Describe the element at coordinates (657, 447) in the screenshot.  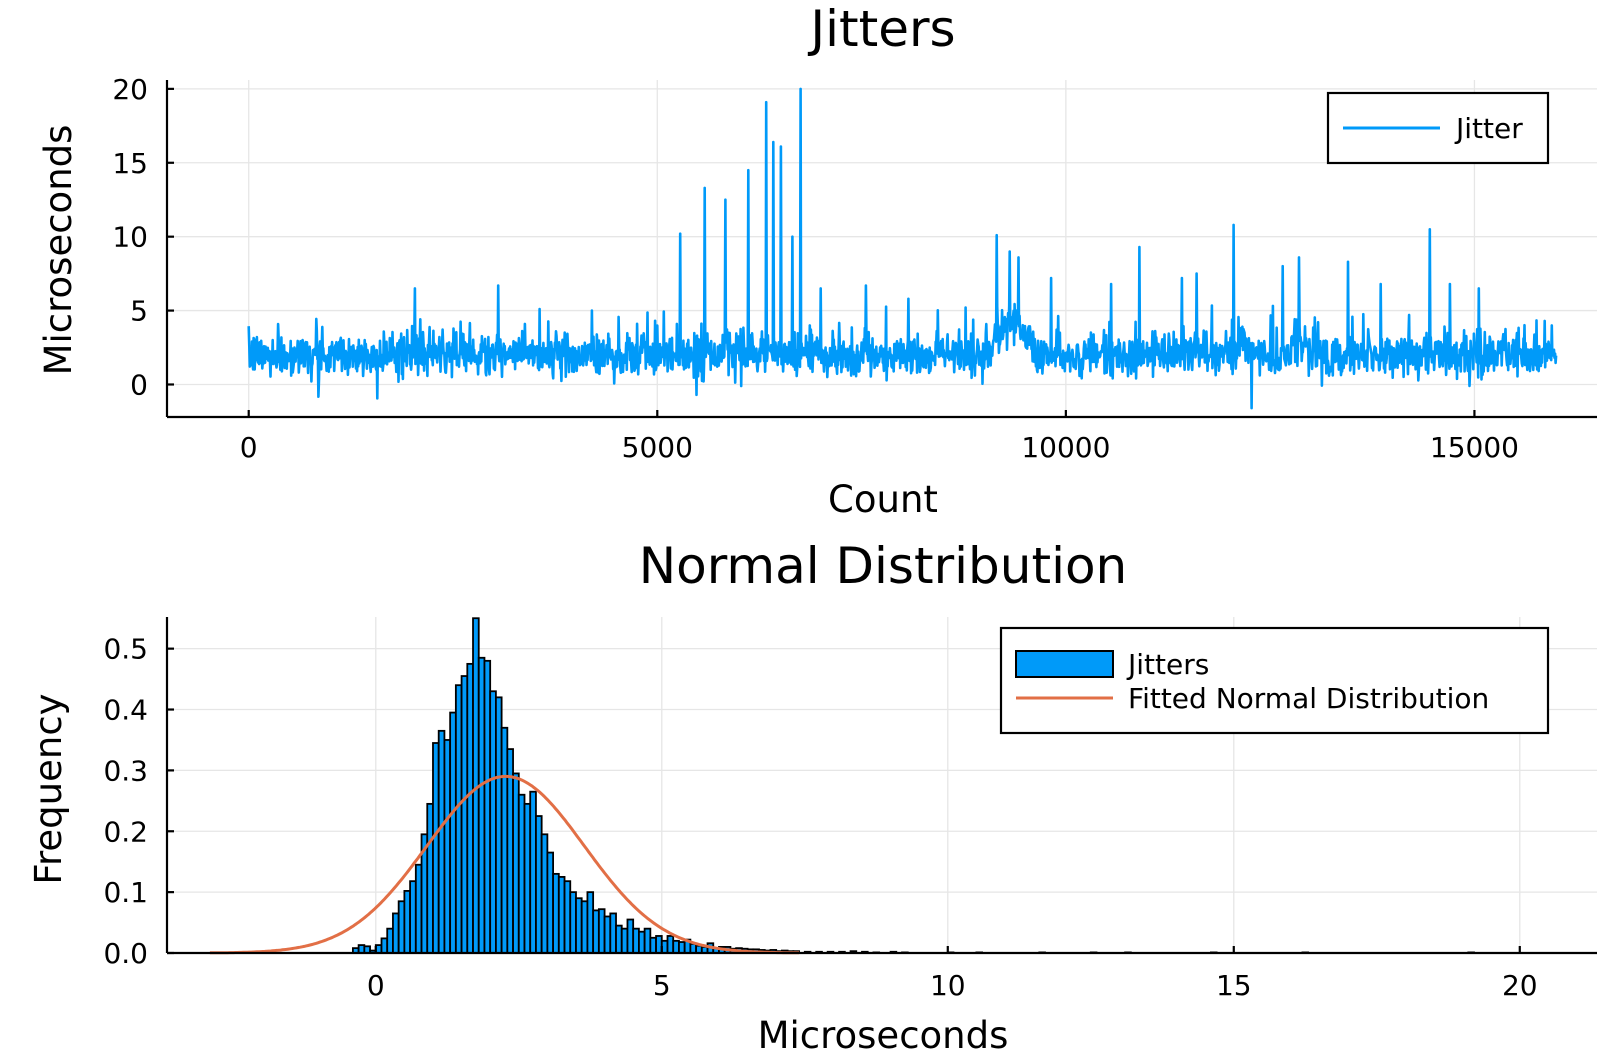
I see `jitters-x-tick-label: 5000` at that location.